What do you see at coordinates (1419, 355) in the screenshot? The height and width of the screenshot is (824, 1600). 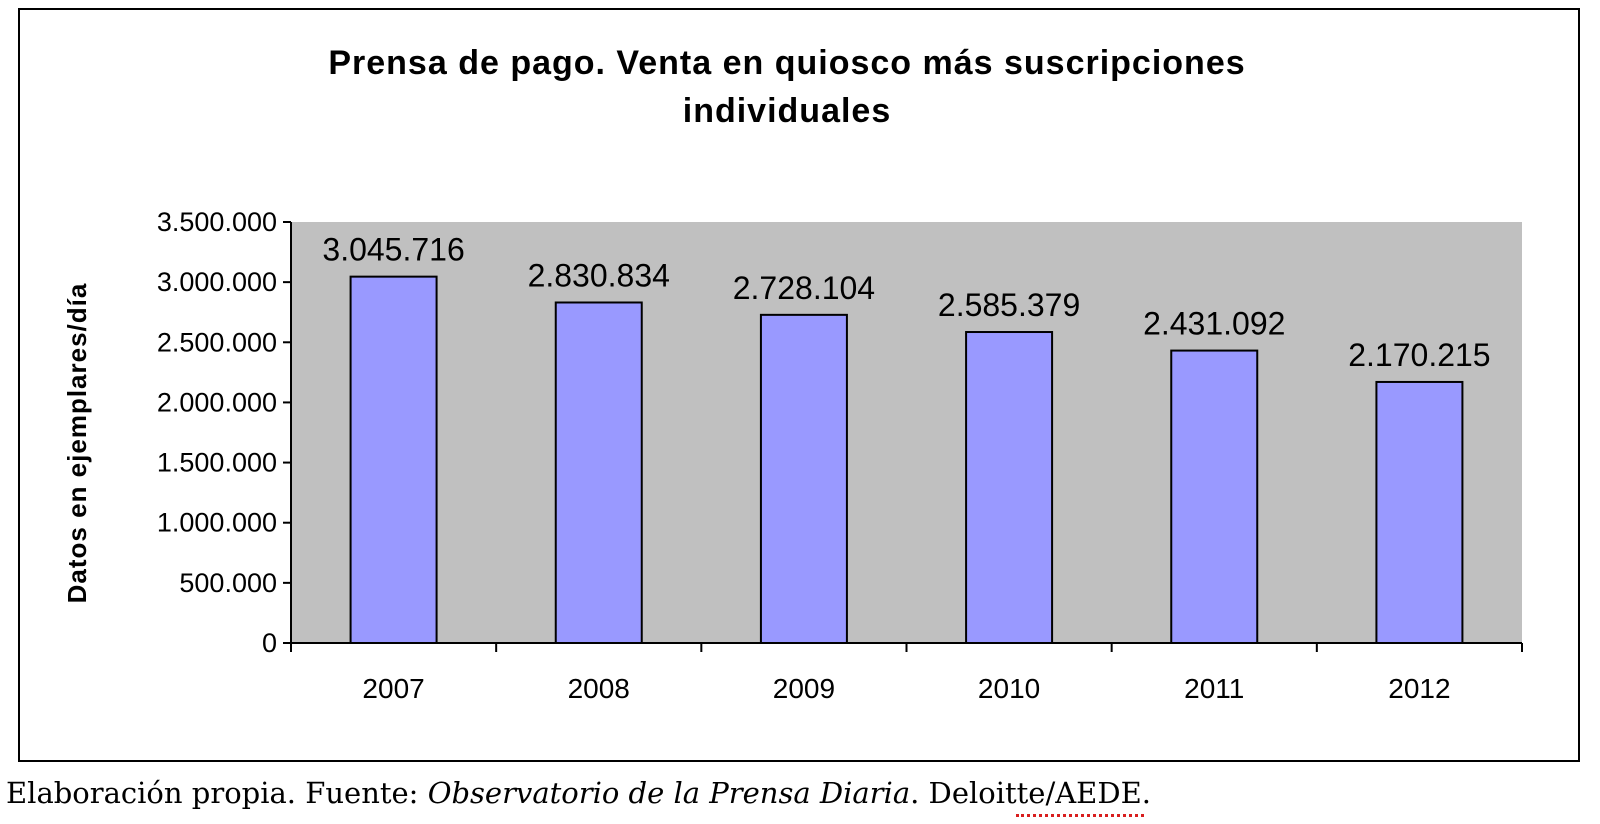 I see `data-label-2012: 2.170.215` at bounding box center [1419, 355].